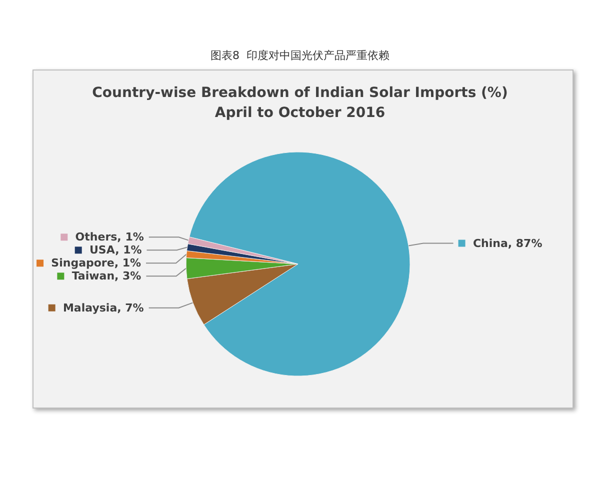 The image size is (600, 480). I want to click on legend-label: Others, 1%, so click(106, 237).